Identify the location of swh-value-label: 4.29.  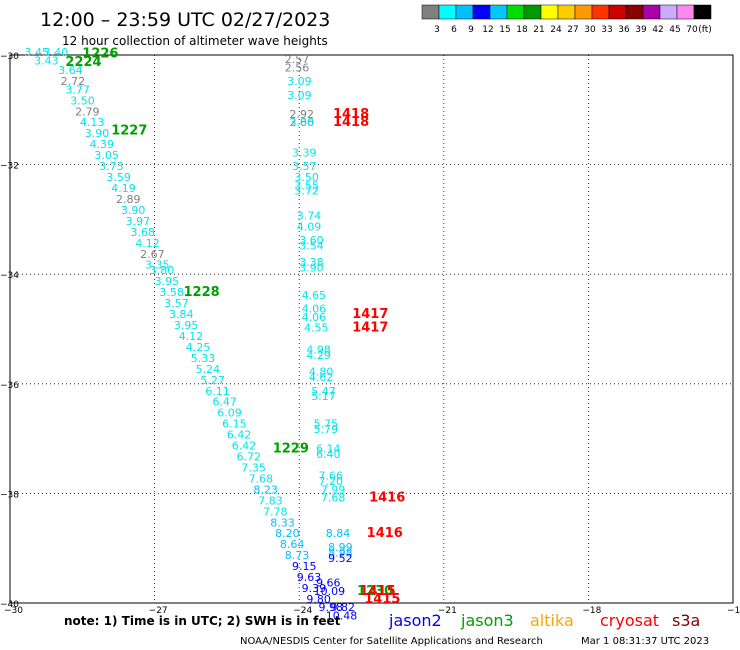
(318, 355).